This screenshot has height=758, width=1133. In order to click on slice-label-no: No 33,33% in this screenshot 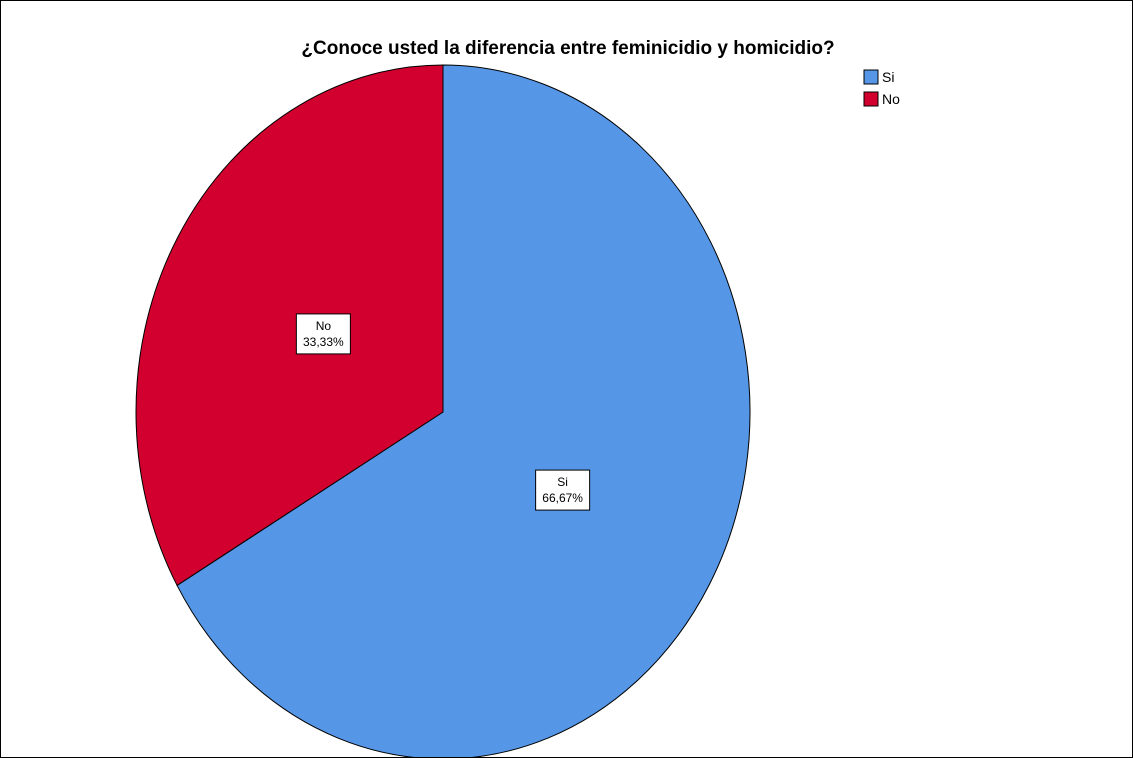, I will do `click(323, 334)`.